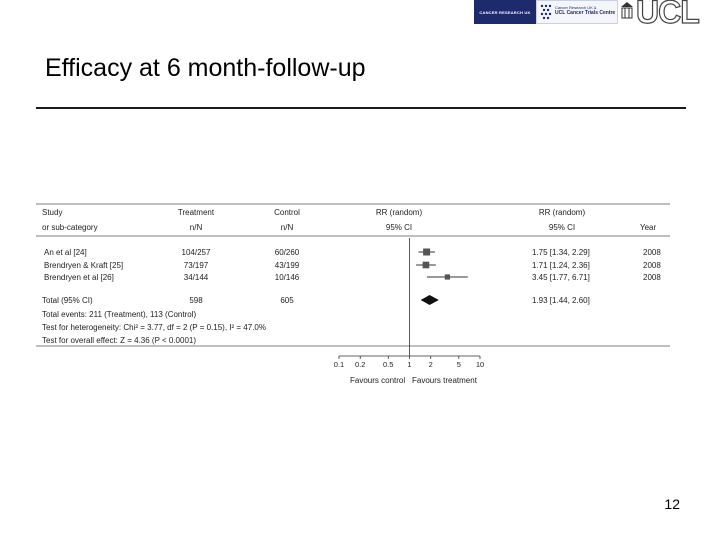 This screenshot has height=540, width=720. I want to click on header-rr-text-ci: 95% CI, so click(562, 227).